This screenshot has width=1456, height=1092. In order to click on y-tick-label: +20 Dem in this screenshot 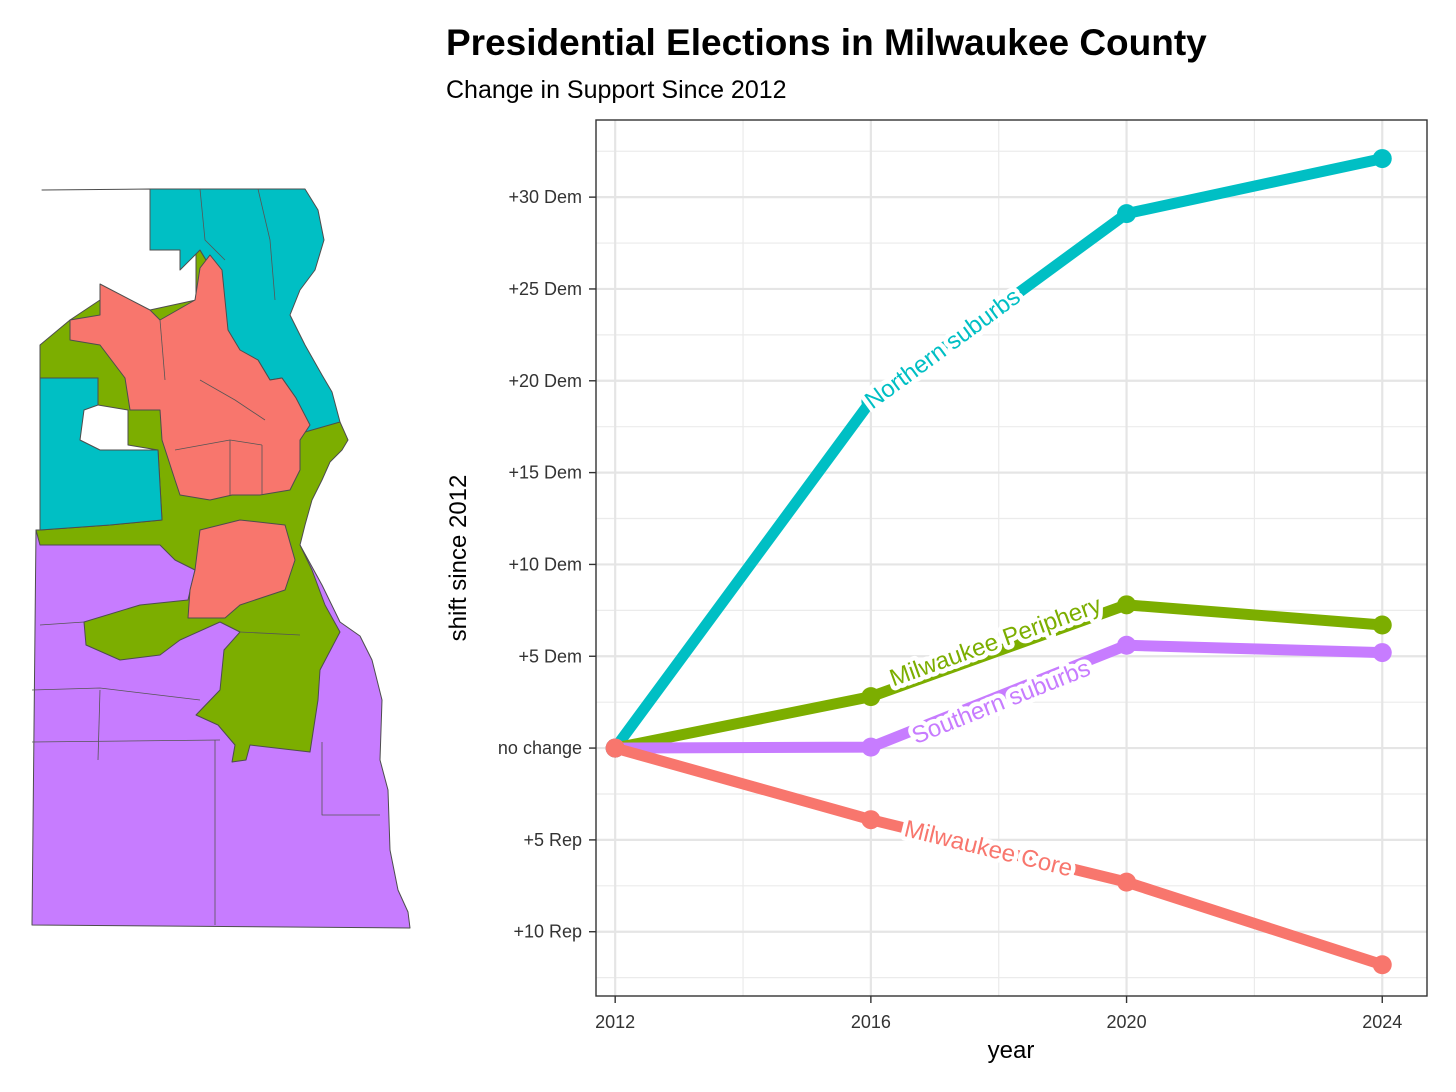, I will do `click(545, 381)`.